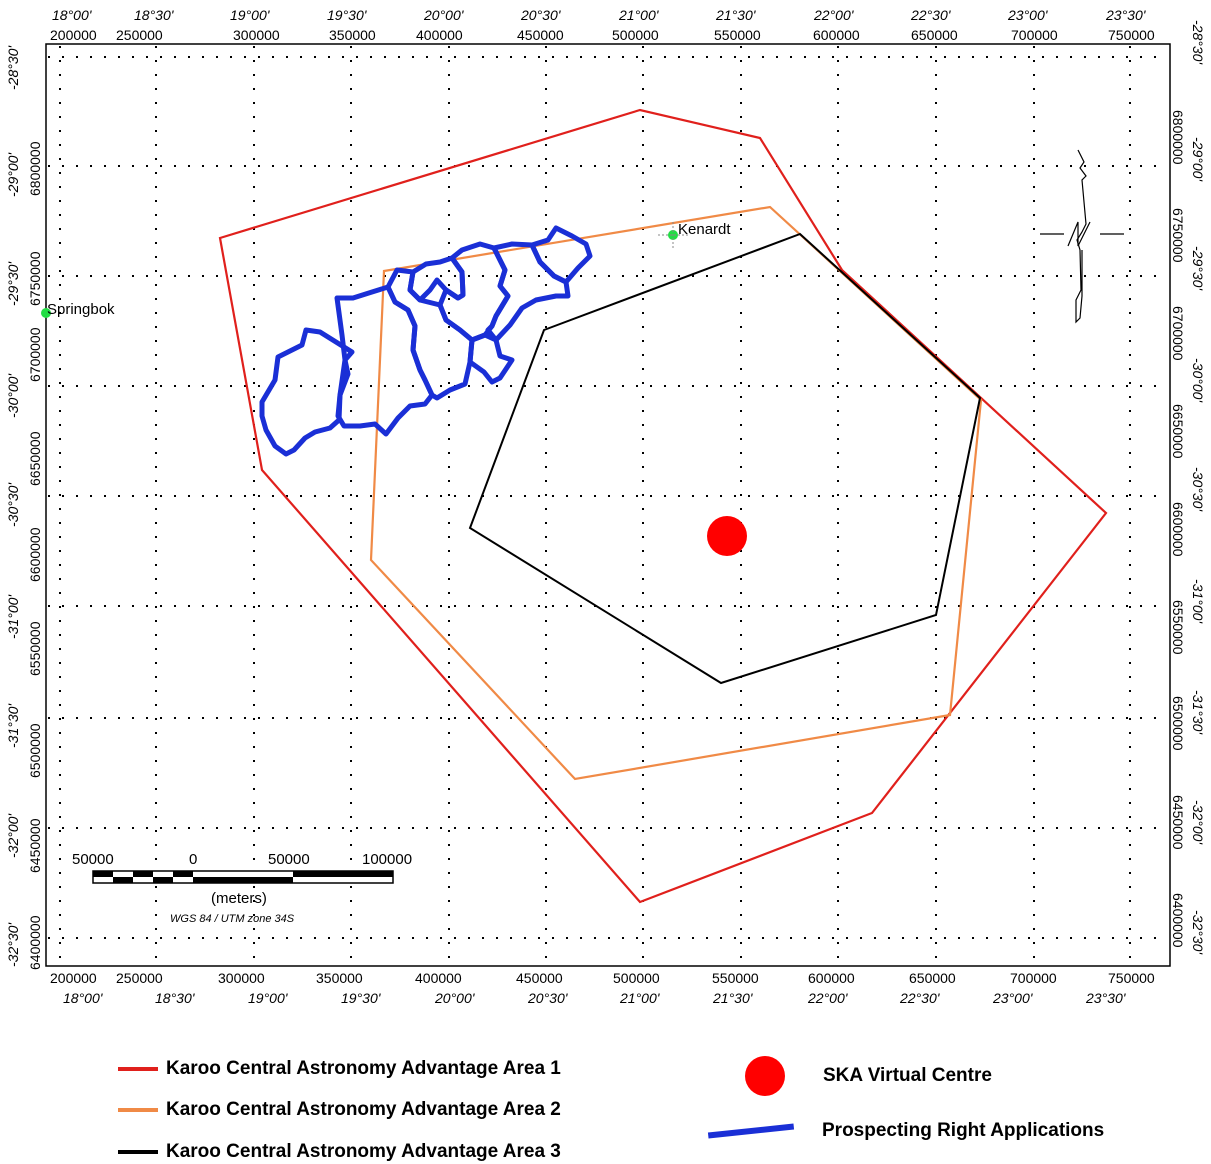  Describe the element at coordinates (1082, 236) in the screenshot. I see `north-arrow-icon` at that location.